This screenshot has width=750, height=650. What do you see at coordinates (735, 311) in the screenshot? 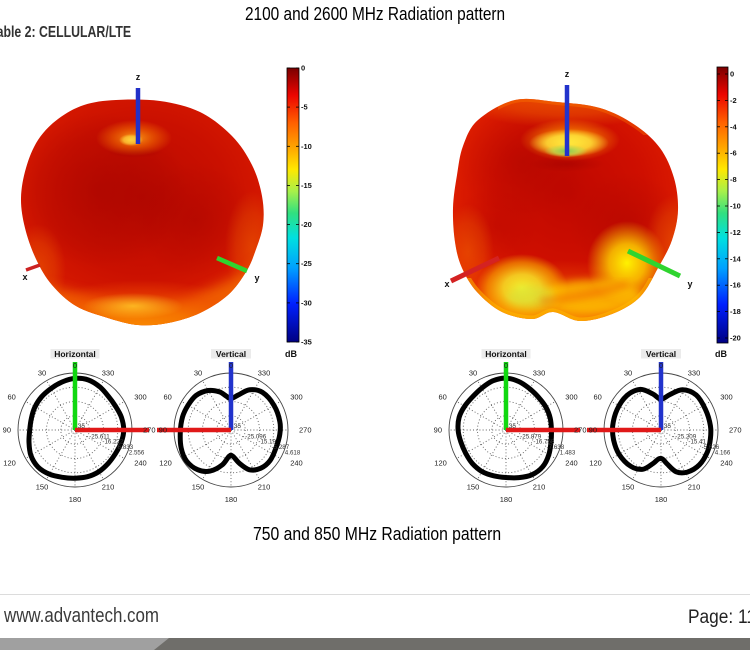
I see `svg-text: -18` at bounding box center [735, 311].